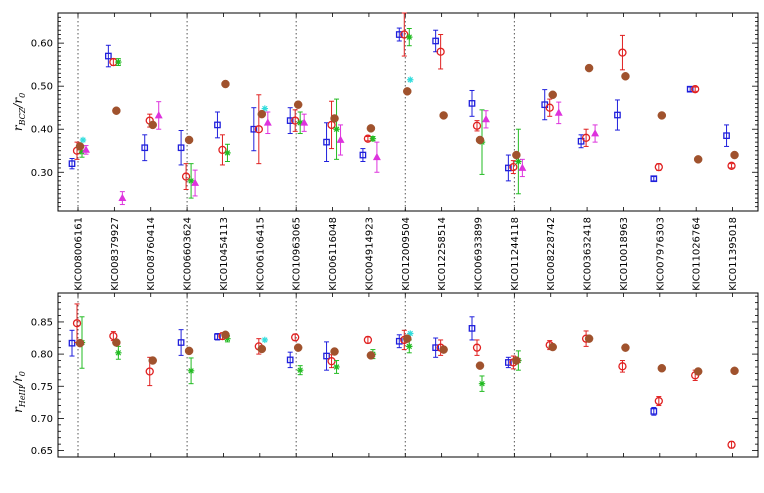 This screenshot has height=493, width=764. Describe the element at coordinates (42, 322) in the screenshot. I see `y-tick-label: 0.85` at that location.